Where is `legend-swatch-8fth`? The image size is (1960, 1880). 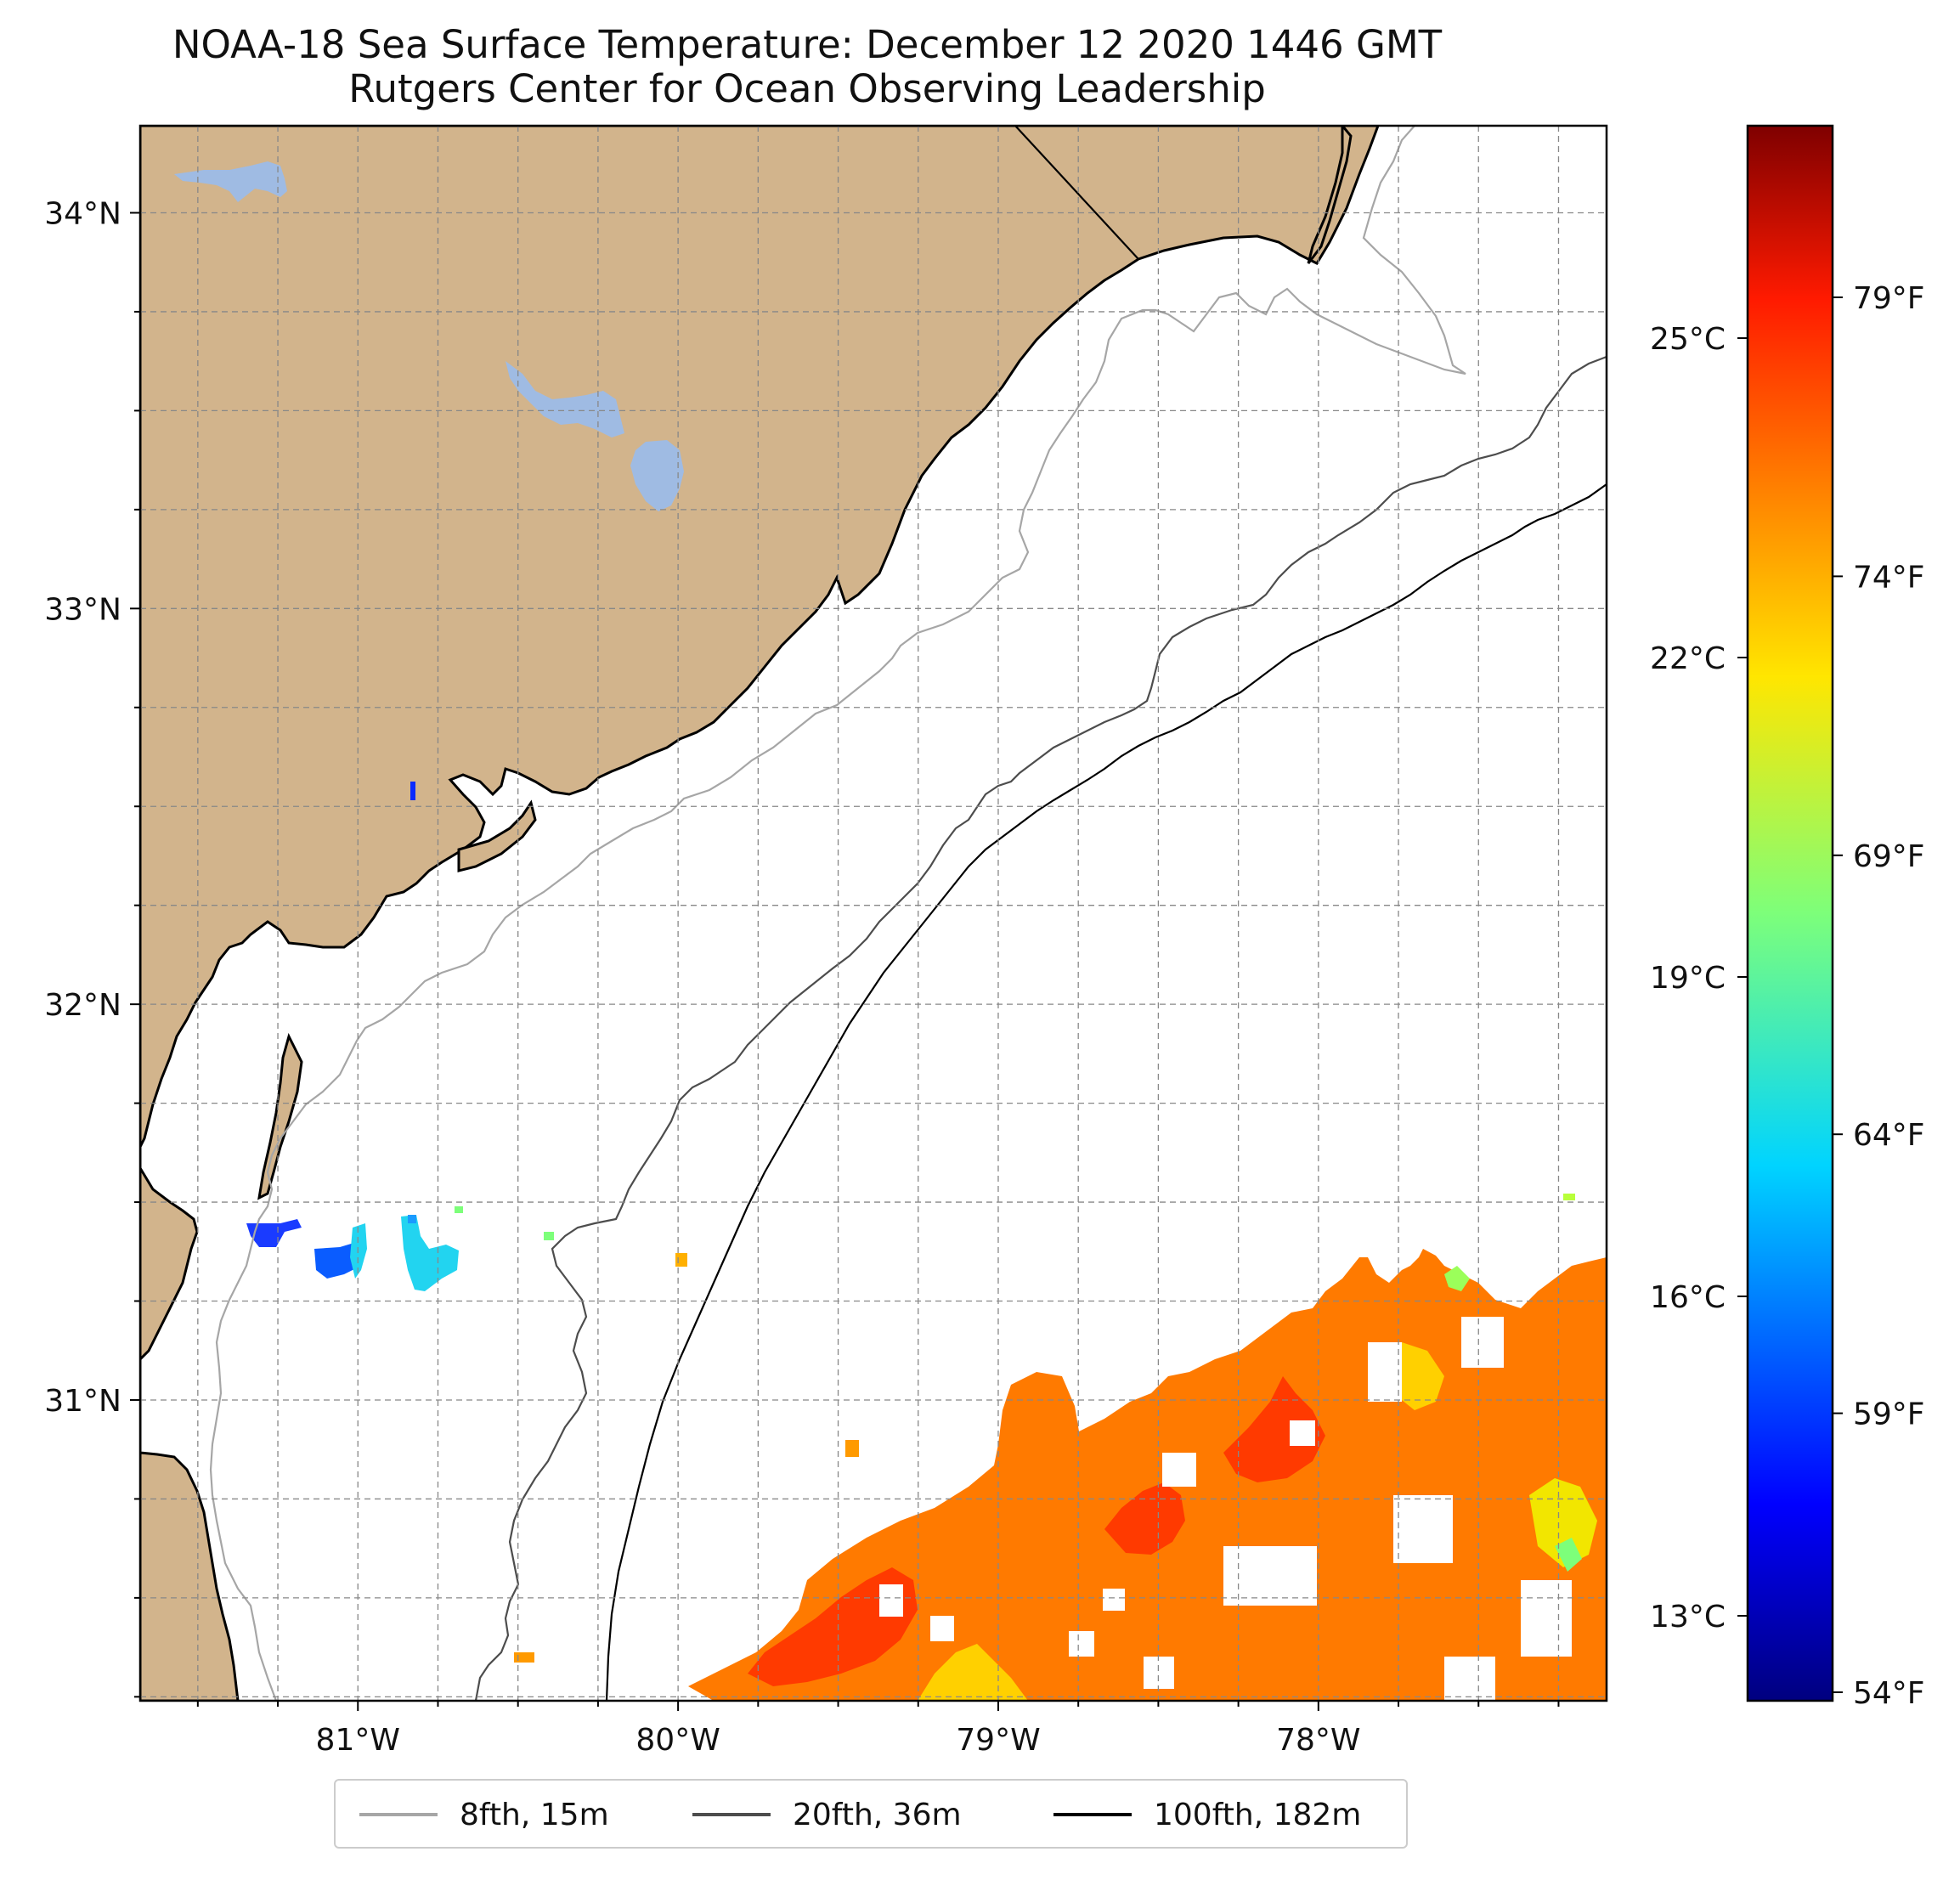 legend-swatch-8fth is located at coordinates (398, 1815).